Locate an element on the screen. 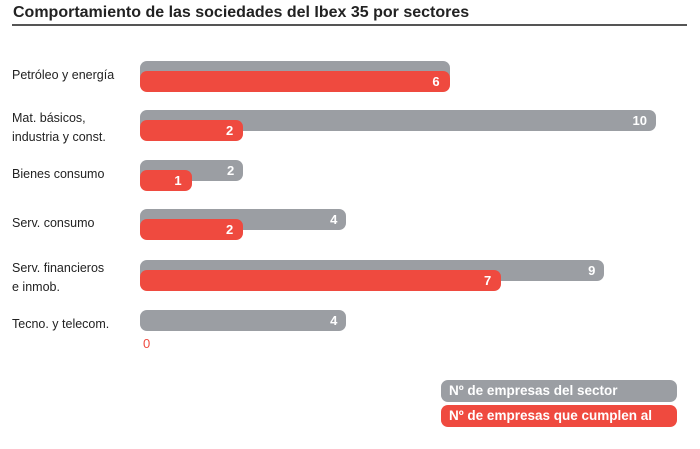 The image size is (700, 449). category-label-line: Serv. financieros is located at coordinates (58, 268).